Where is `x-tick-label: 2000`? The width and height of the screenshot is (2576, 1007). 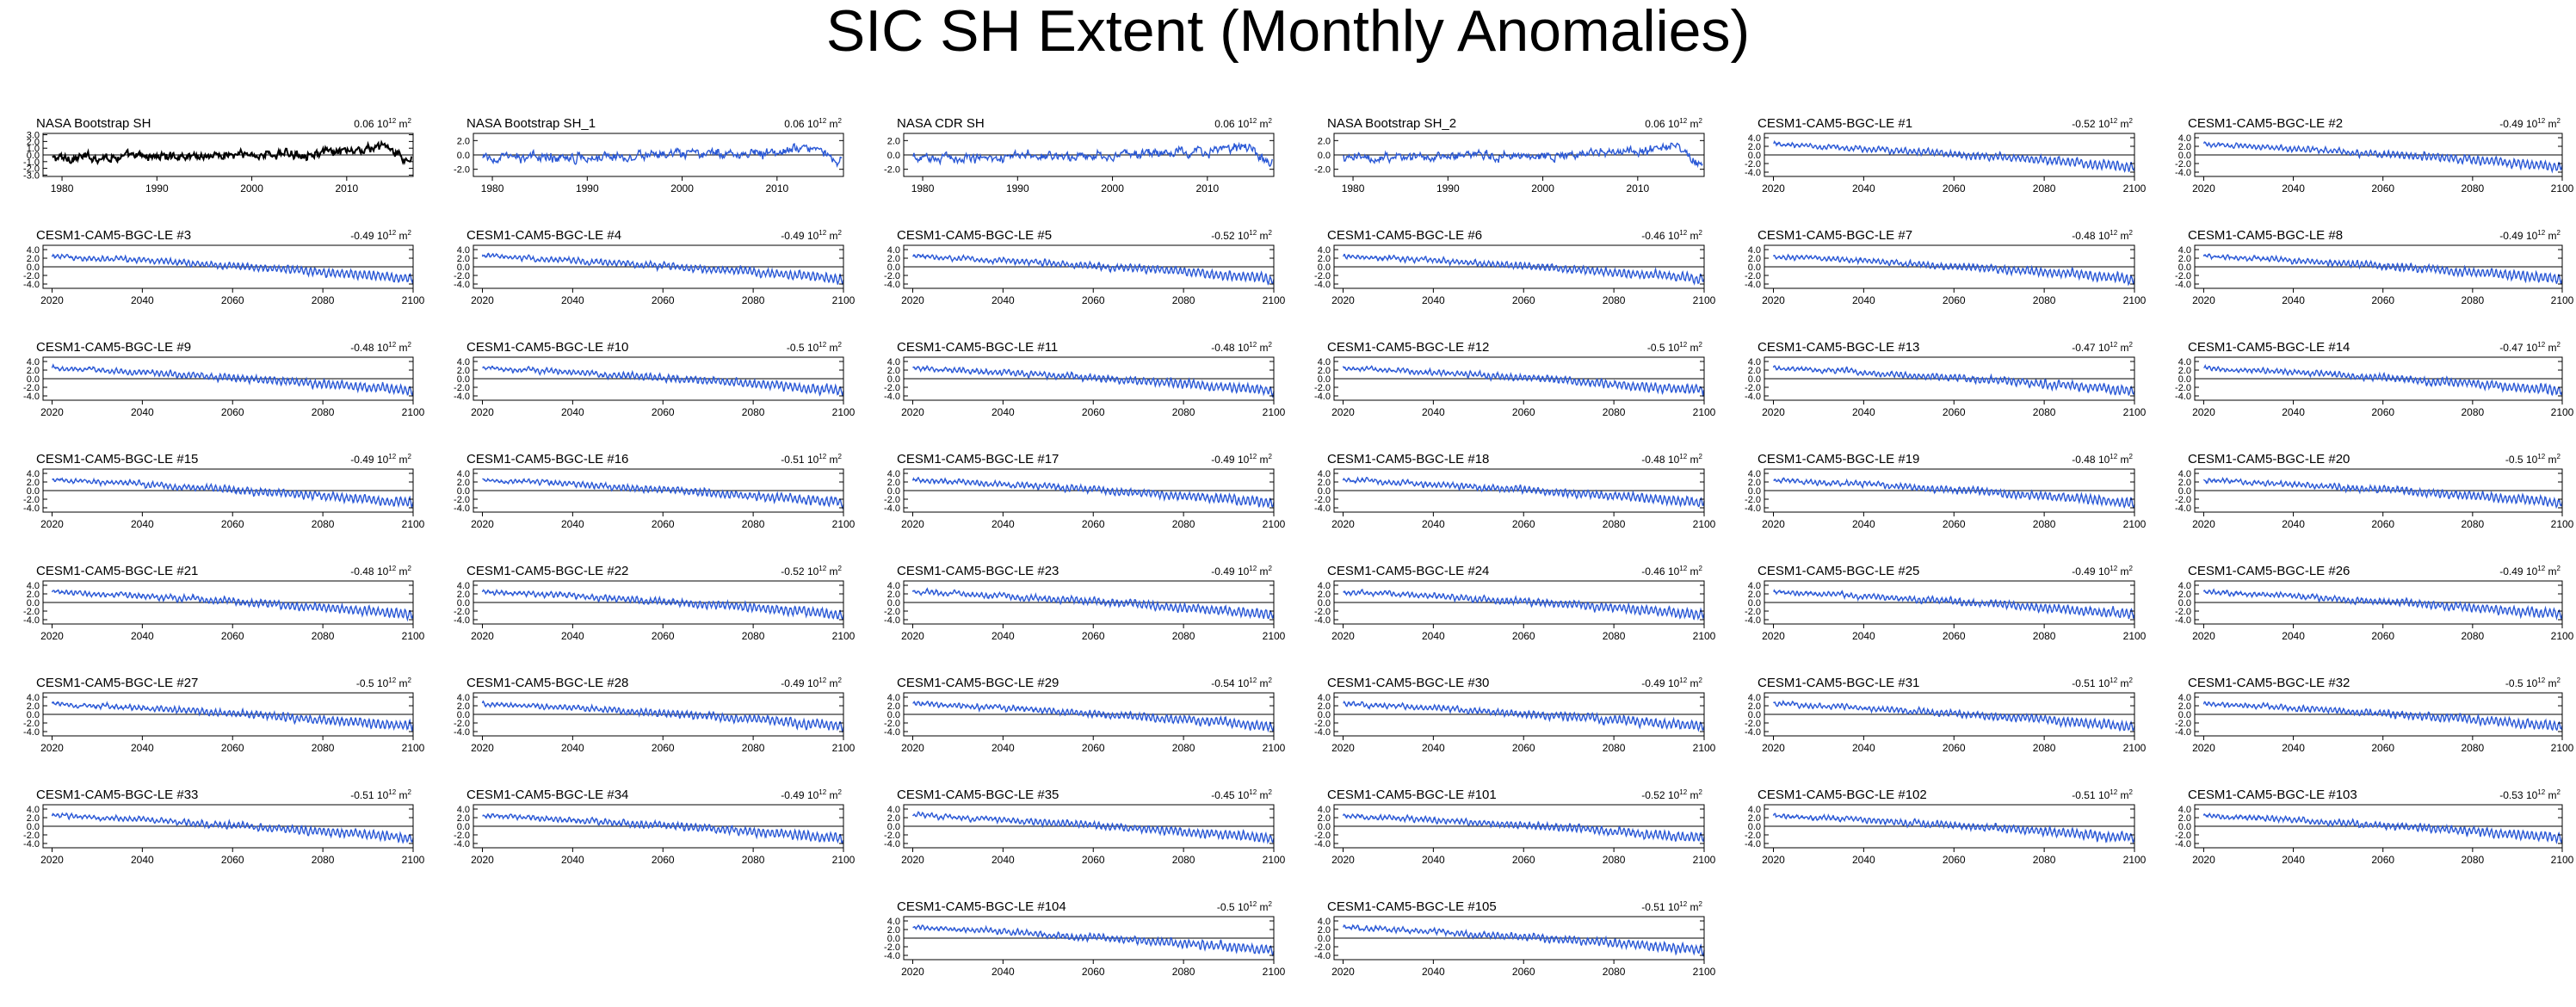 x-tick-label: 2000 is located at coordinates (1542, 189).